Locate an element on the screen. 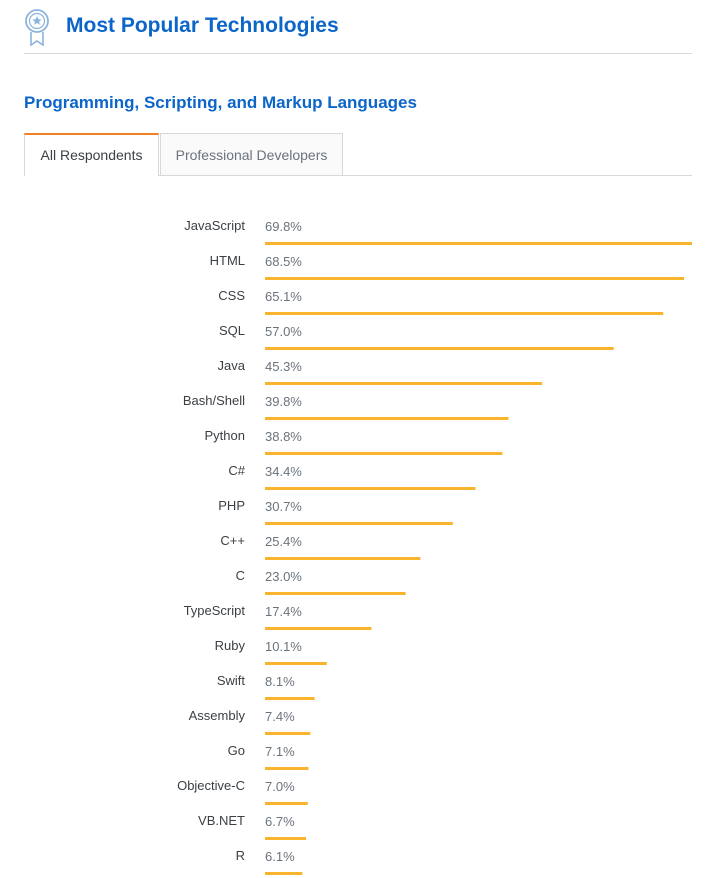 This screenshot has height=878, width=714. value-label: 7.4% is located at coordinates (280, 716).